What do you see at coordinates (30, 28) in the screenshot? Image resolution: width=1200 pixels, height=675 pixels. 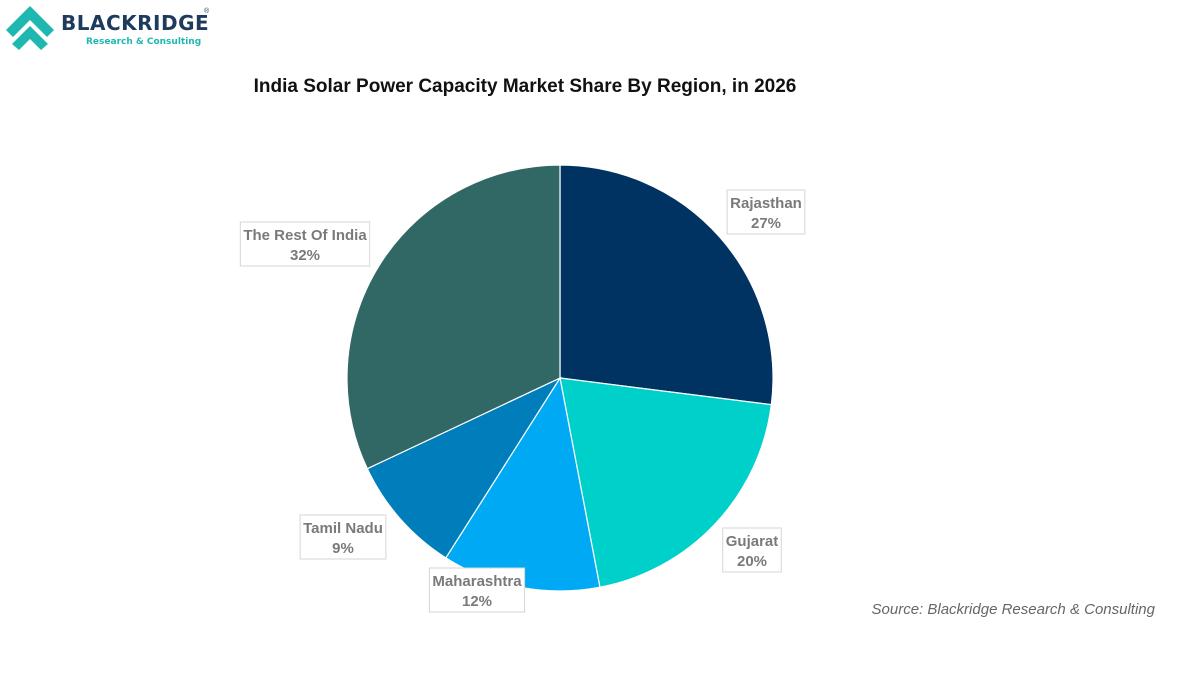 I see `blackridge-logo-icon` at bounding box center [30, 28].